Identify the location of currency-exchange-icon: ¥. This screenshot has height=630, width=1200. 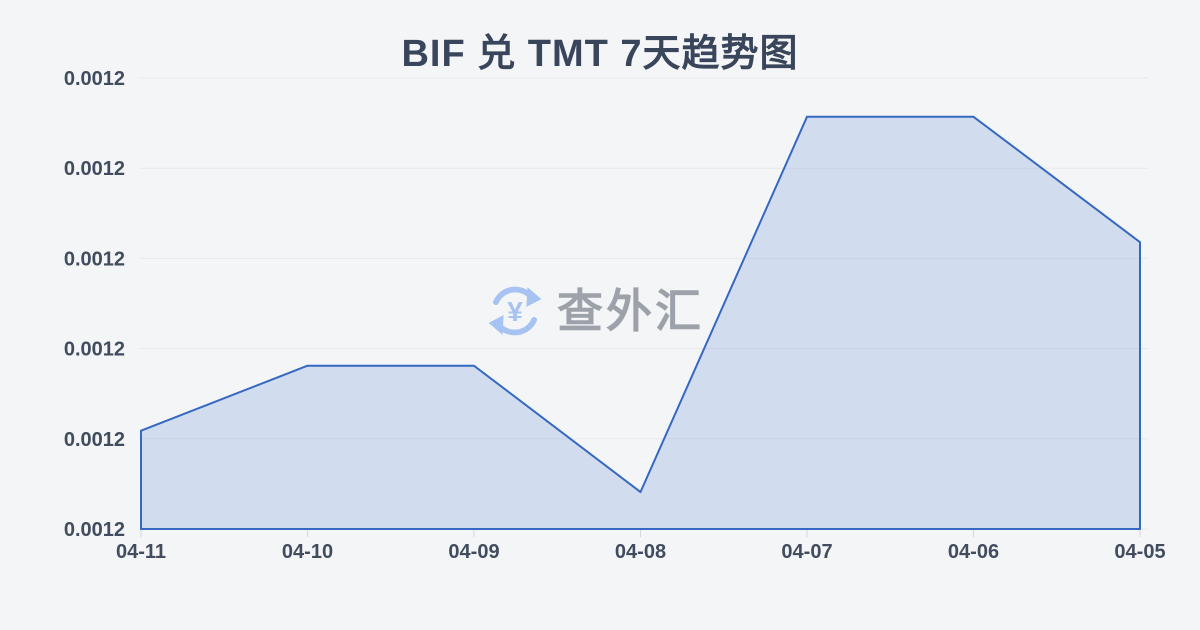
(515, 311).